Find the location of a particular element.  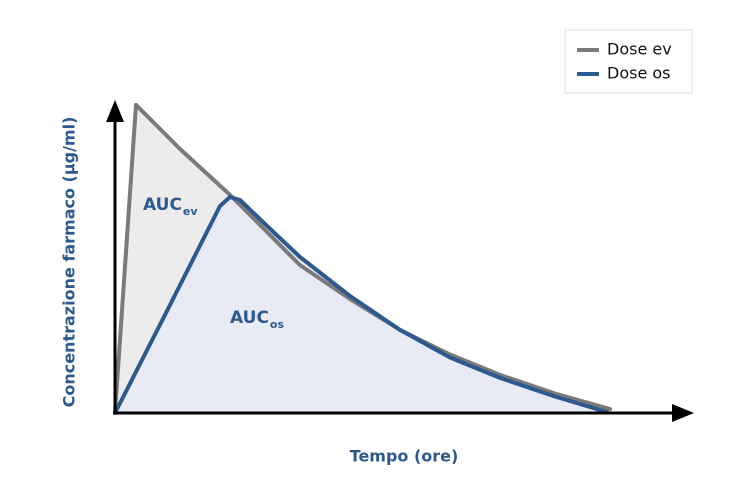

legend: Dose ev Dose os is located at coordinates (624, 61).